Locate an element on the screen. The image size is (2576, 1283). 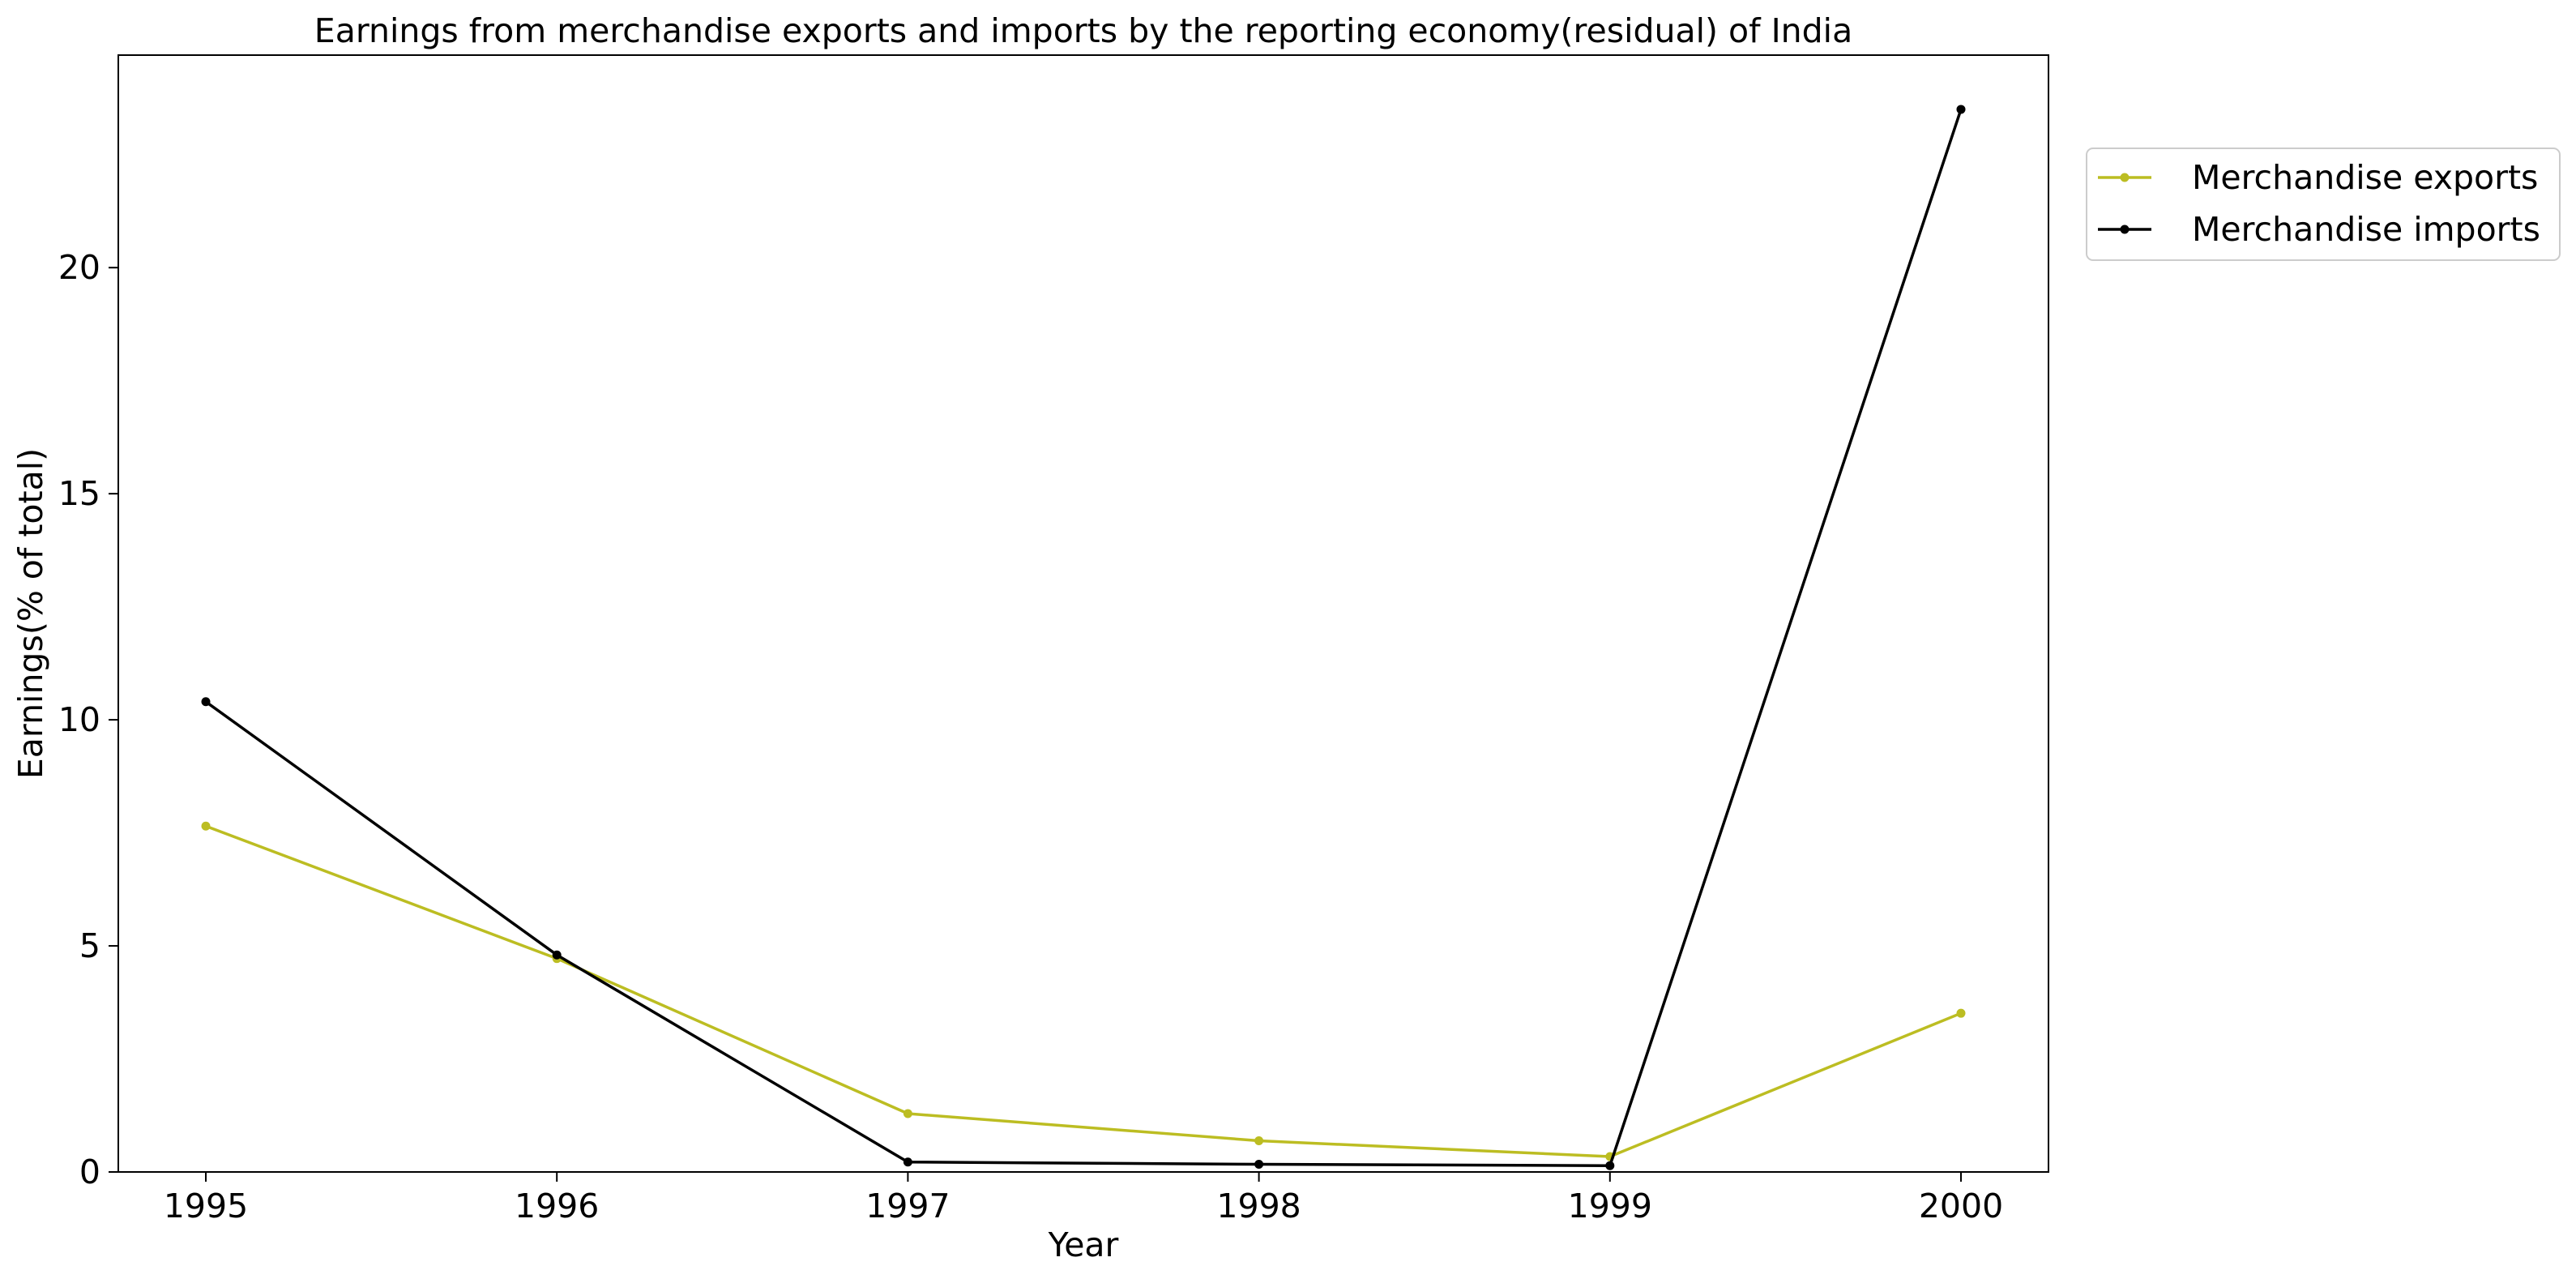
y-tick-label: 10 is located at coordinates (79, 719).